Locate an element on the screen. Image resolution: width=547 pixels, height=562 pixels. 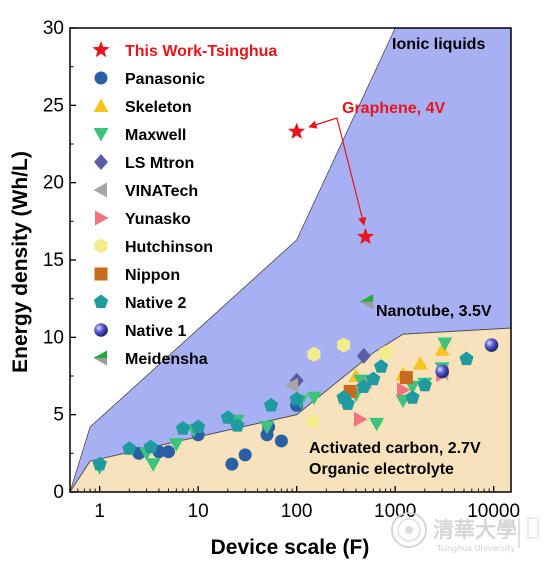
legend-marker-ls-mtron is located at coordinates (101, 162).